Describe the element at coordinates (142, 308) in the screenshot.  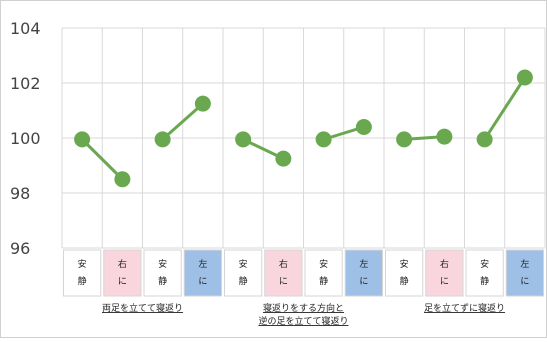
I see `group-label: 両足を立てて寝返り` at that location.